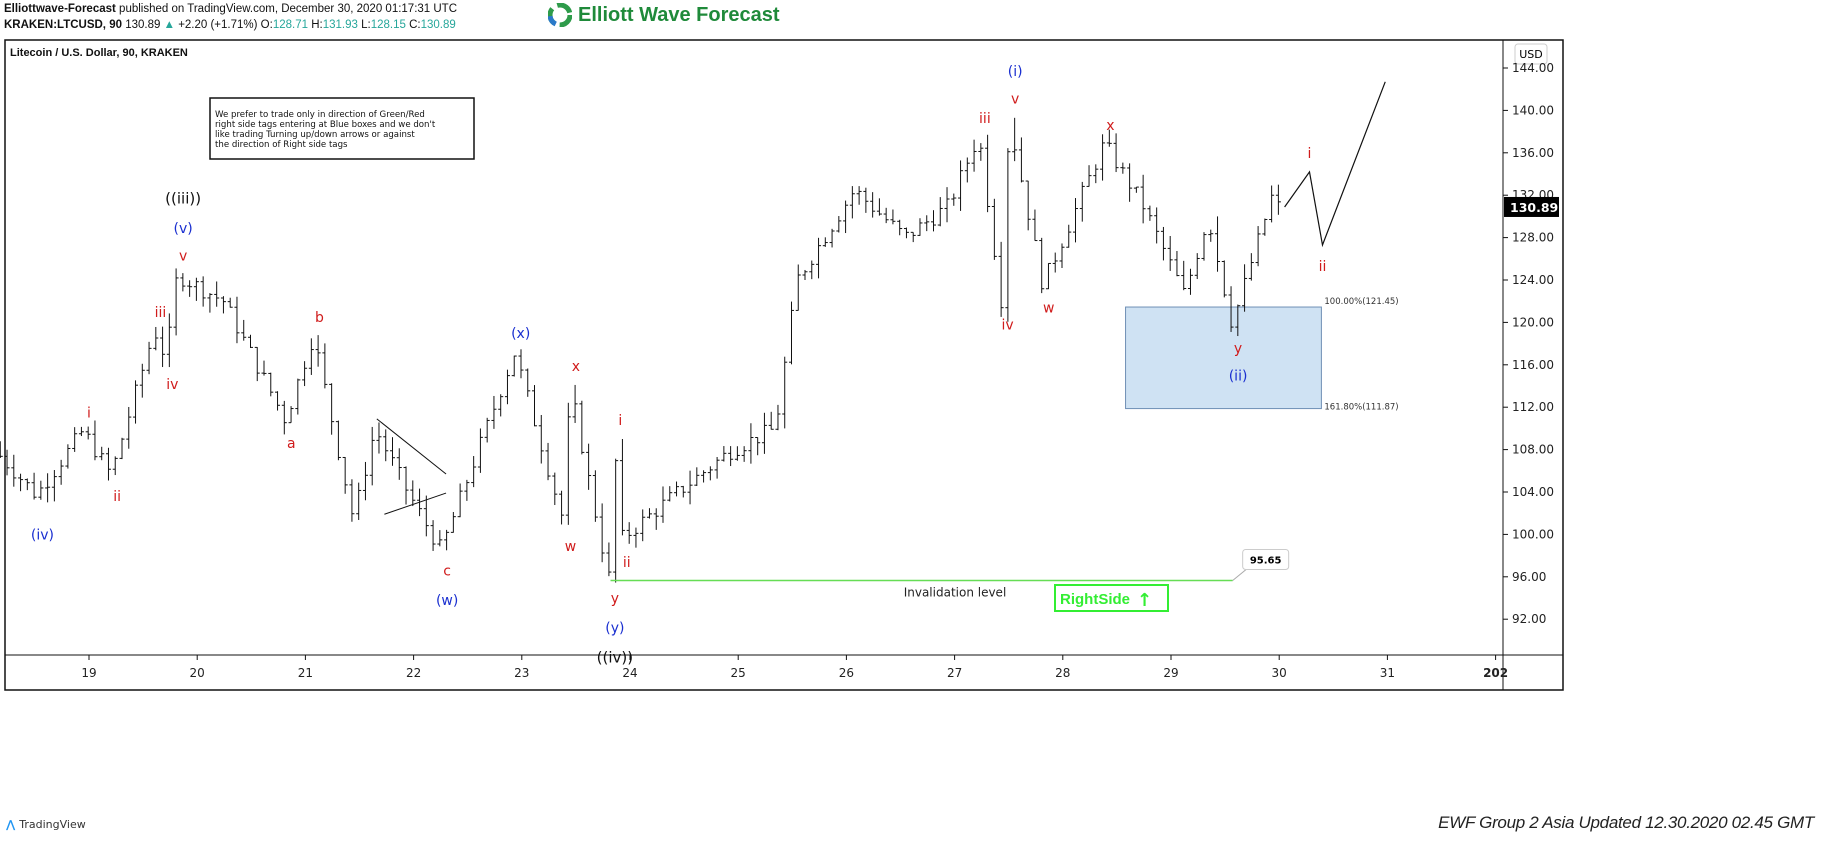 The height and width of the screenshot is (841, 1828). I want to click on h-label: H:, so click(317, 25).